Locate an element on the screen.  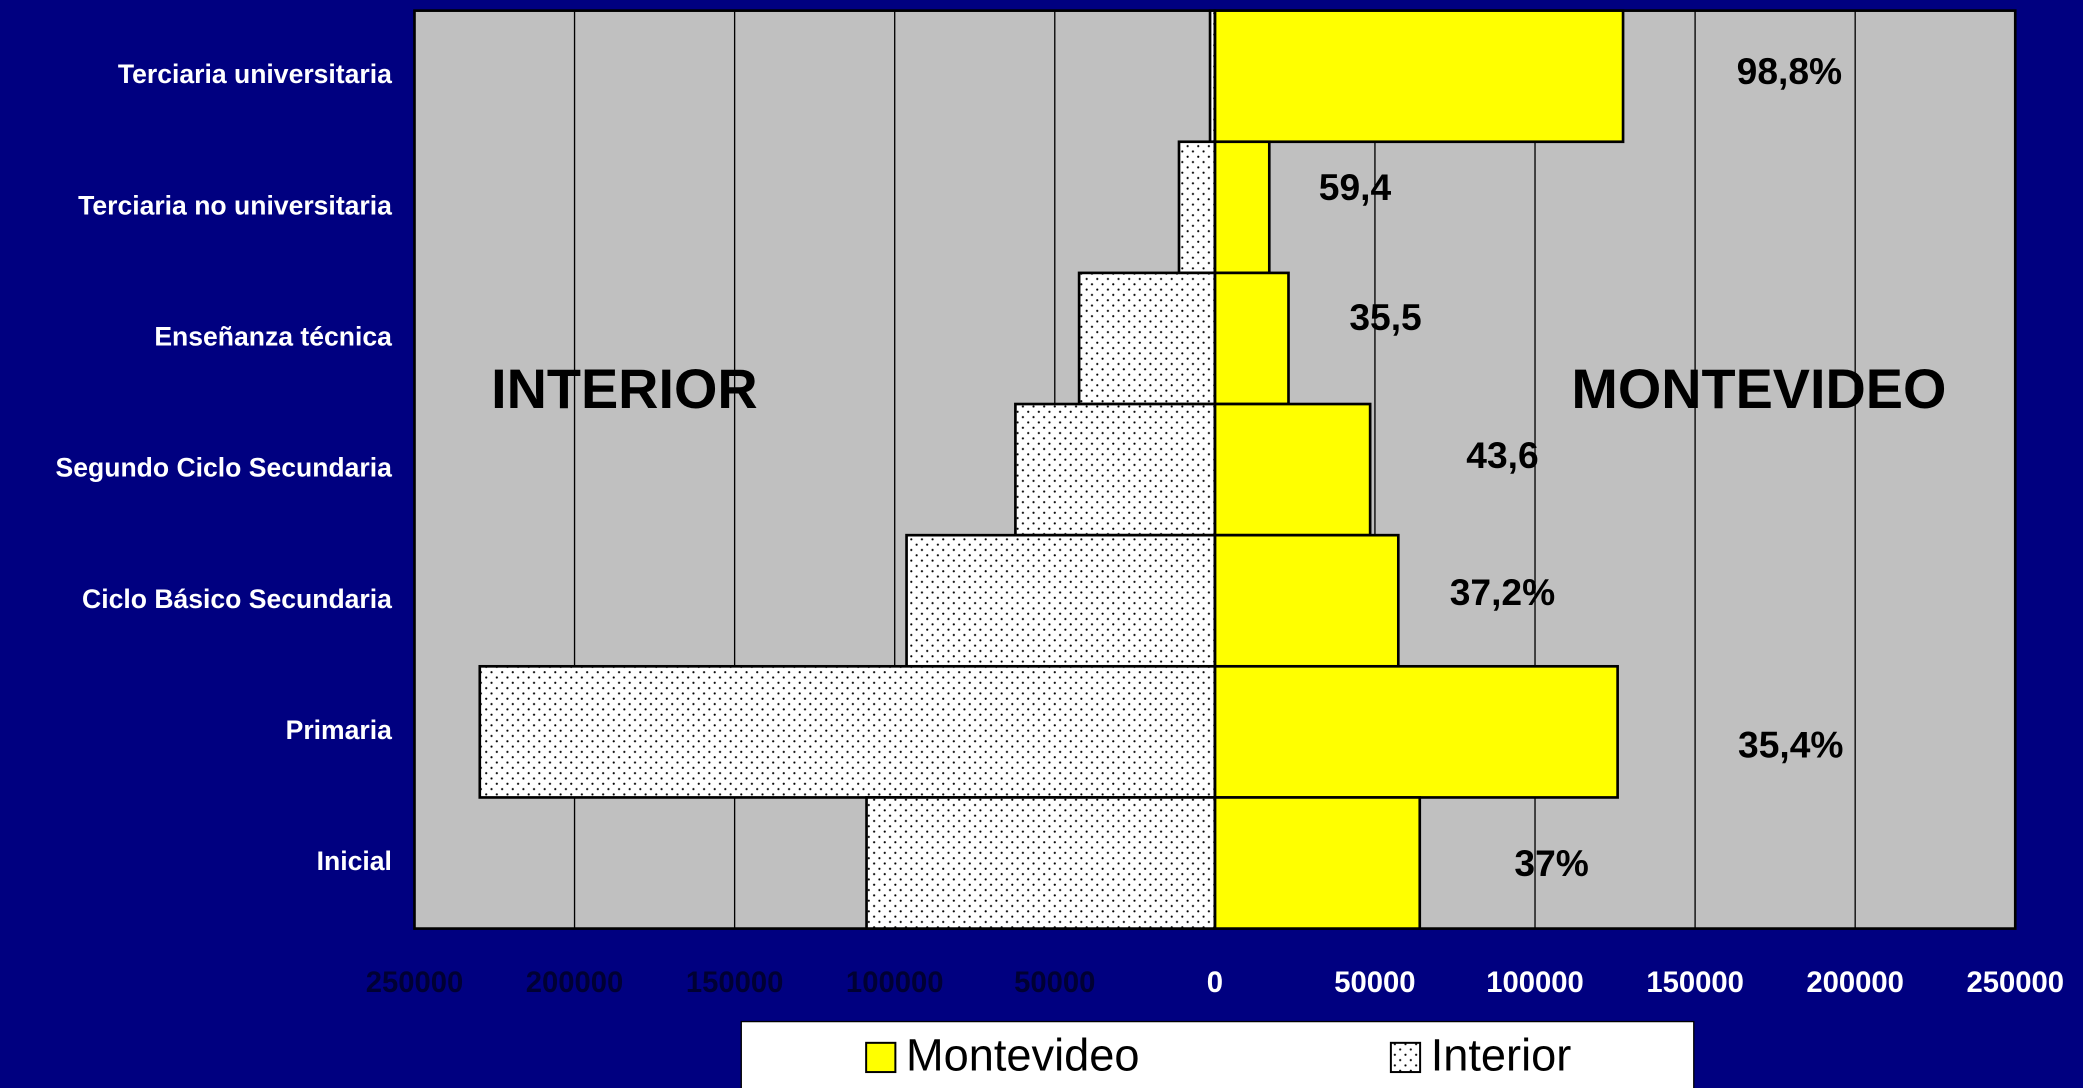
annotation: 59,4 is located at coordinates (1355, 187).